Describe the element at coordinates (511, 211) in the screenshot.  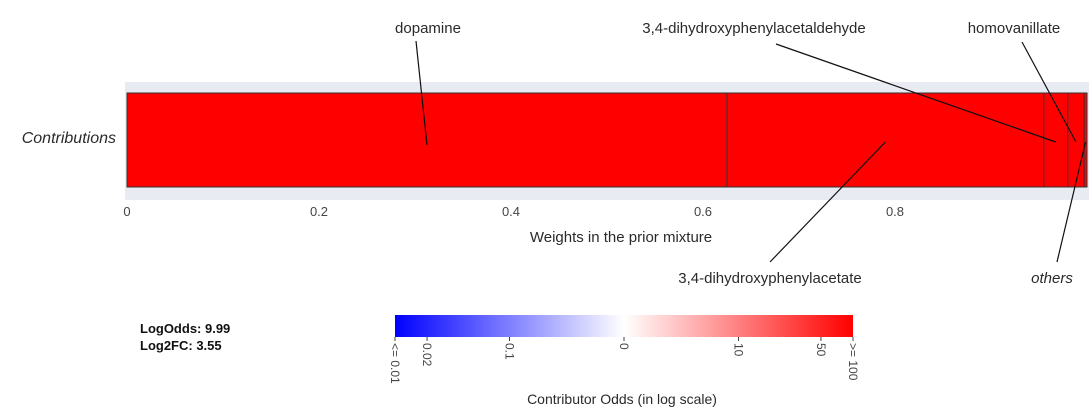
I see `x-tick-label: 0.4` at that location.